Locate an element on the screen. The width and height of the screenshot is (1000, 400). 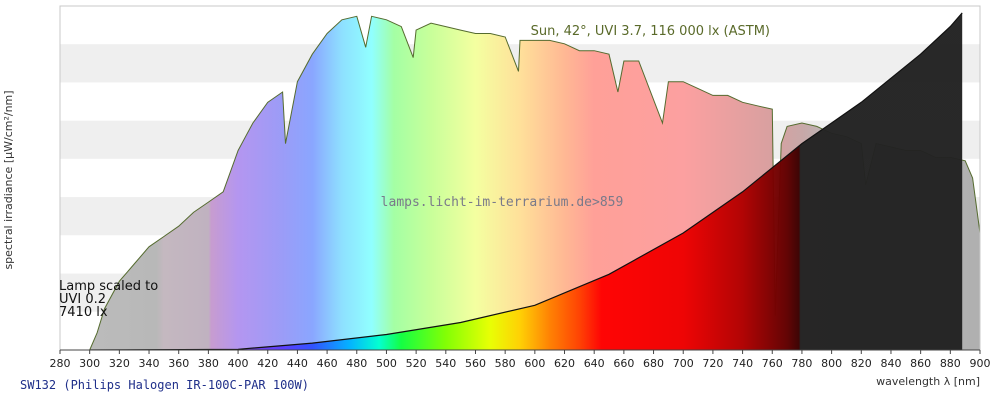
x-tick-label: 800 is located at coordinates (831, 363).